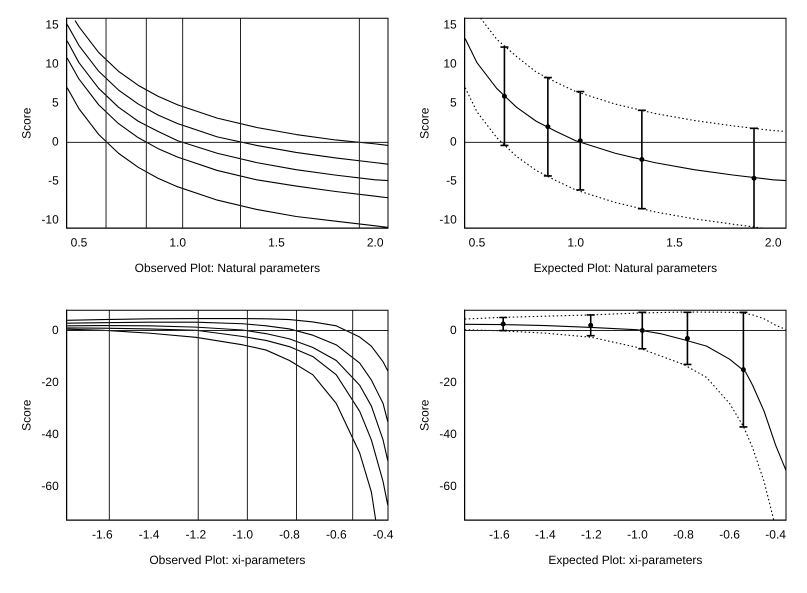  I want to click on x-axis-title: Observed Plot: xi-parameters, so click(227, 560).